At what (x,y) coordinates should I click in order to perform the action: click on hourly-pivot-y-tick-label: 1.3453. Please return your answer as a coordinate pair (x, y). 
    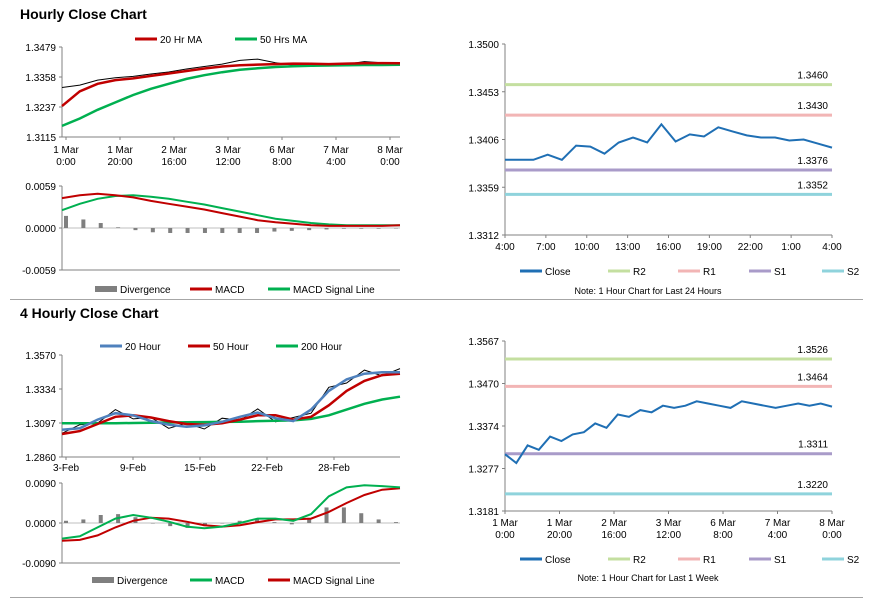
    Looking at the image, I should click on (483, 93).